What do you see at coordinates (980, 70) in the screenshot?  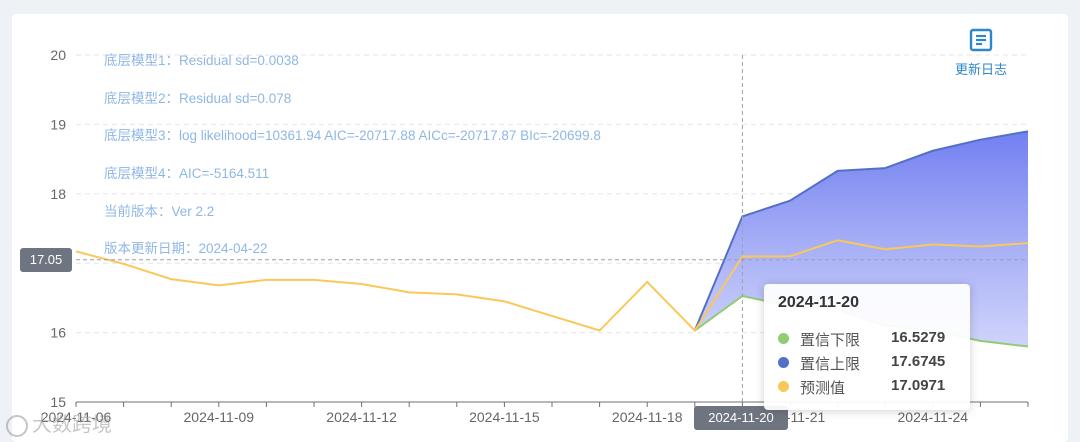 I see `update-log-label: 更新日志` at bounding box center [980, 70].